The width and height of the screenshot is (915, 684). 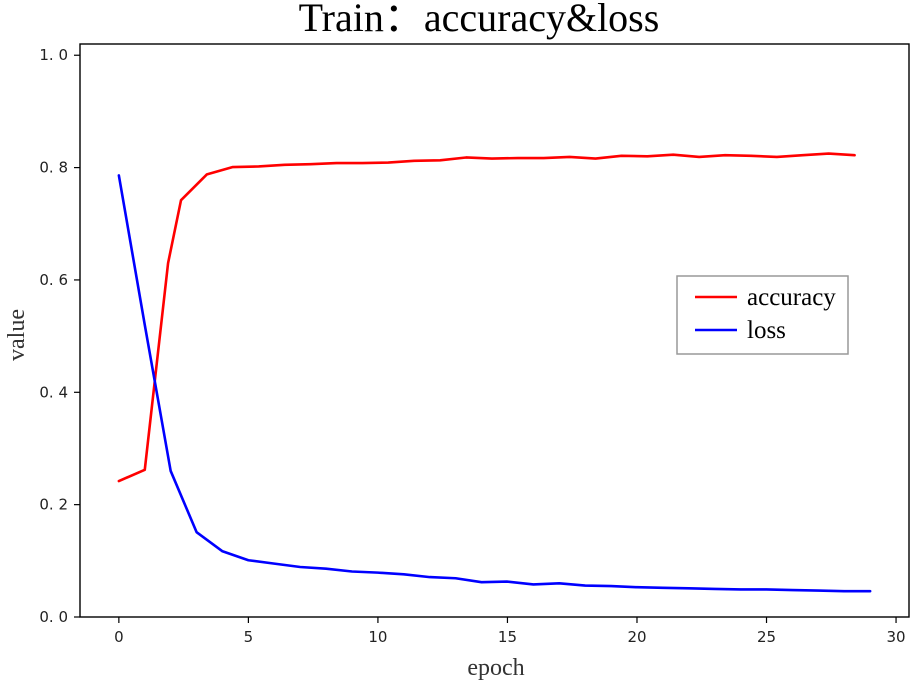 What do you see at coordinates (119, 637) in the screenshot?
I see `x-tick-label: 0` at bounding box center [119, 637].